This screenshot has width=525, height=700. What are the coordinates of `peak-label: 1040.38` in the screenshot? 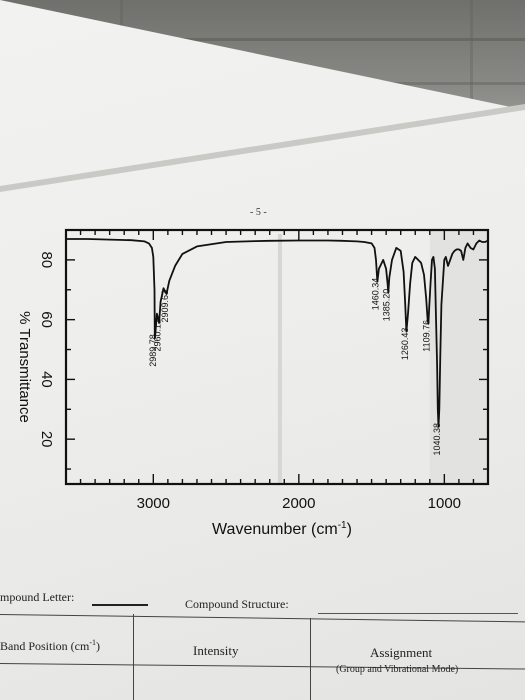 It's located at (437, 439).